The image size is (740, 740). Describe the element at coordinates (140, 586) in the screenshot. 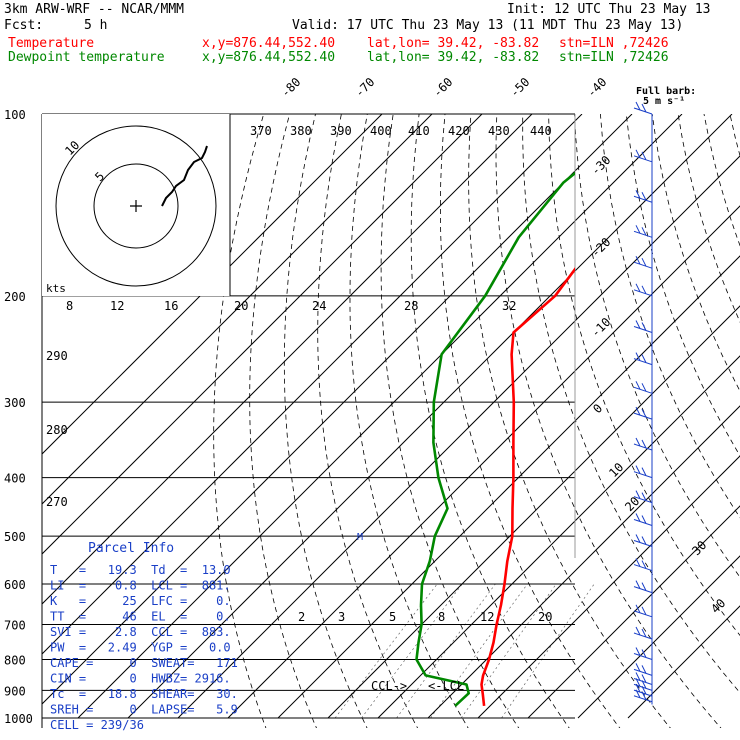

I see `parcel-info-row: LI = 0.8 LCL = 881.` at that location.